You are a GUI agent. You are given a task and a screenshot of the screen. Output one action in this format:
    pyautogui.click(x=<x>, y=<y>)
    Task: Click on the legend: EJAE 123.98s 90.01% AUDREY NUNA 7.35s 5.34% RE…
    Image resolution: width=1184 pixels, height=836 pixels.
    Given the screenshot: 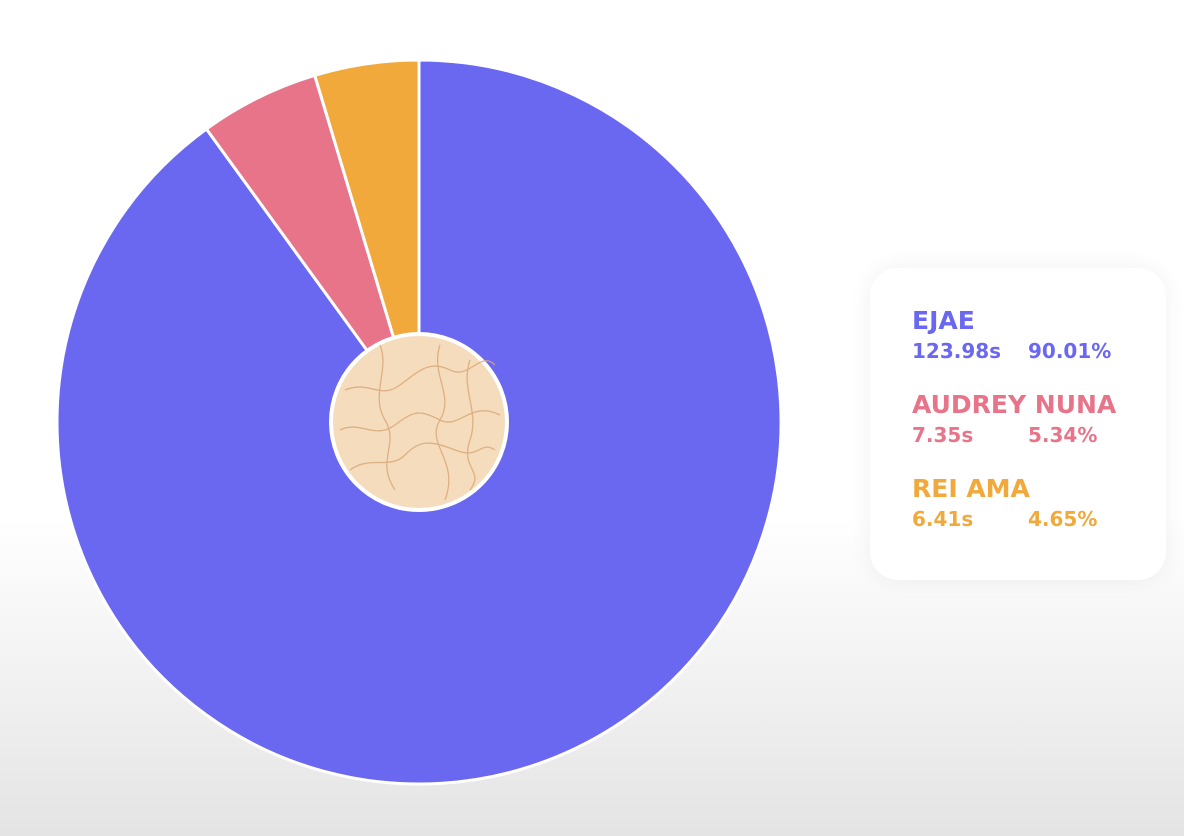 What is the action you would take?
    pyautogui.click(x=1018, y=424)
    